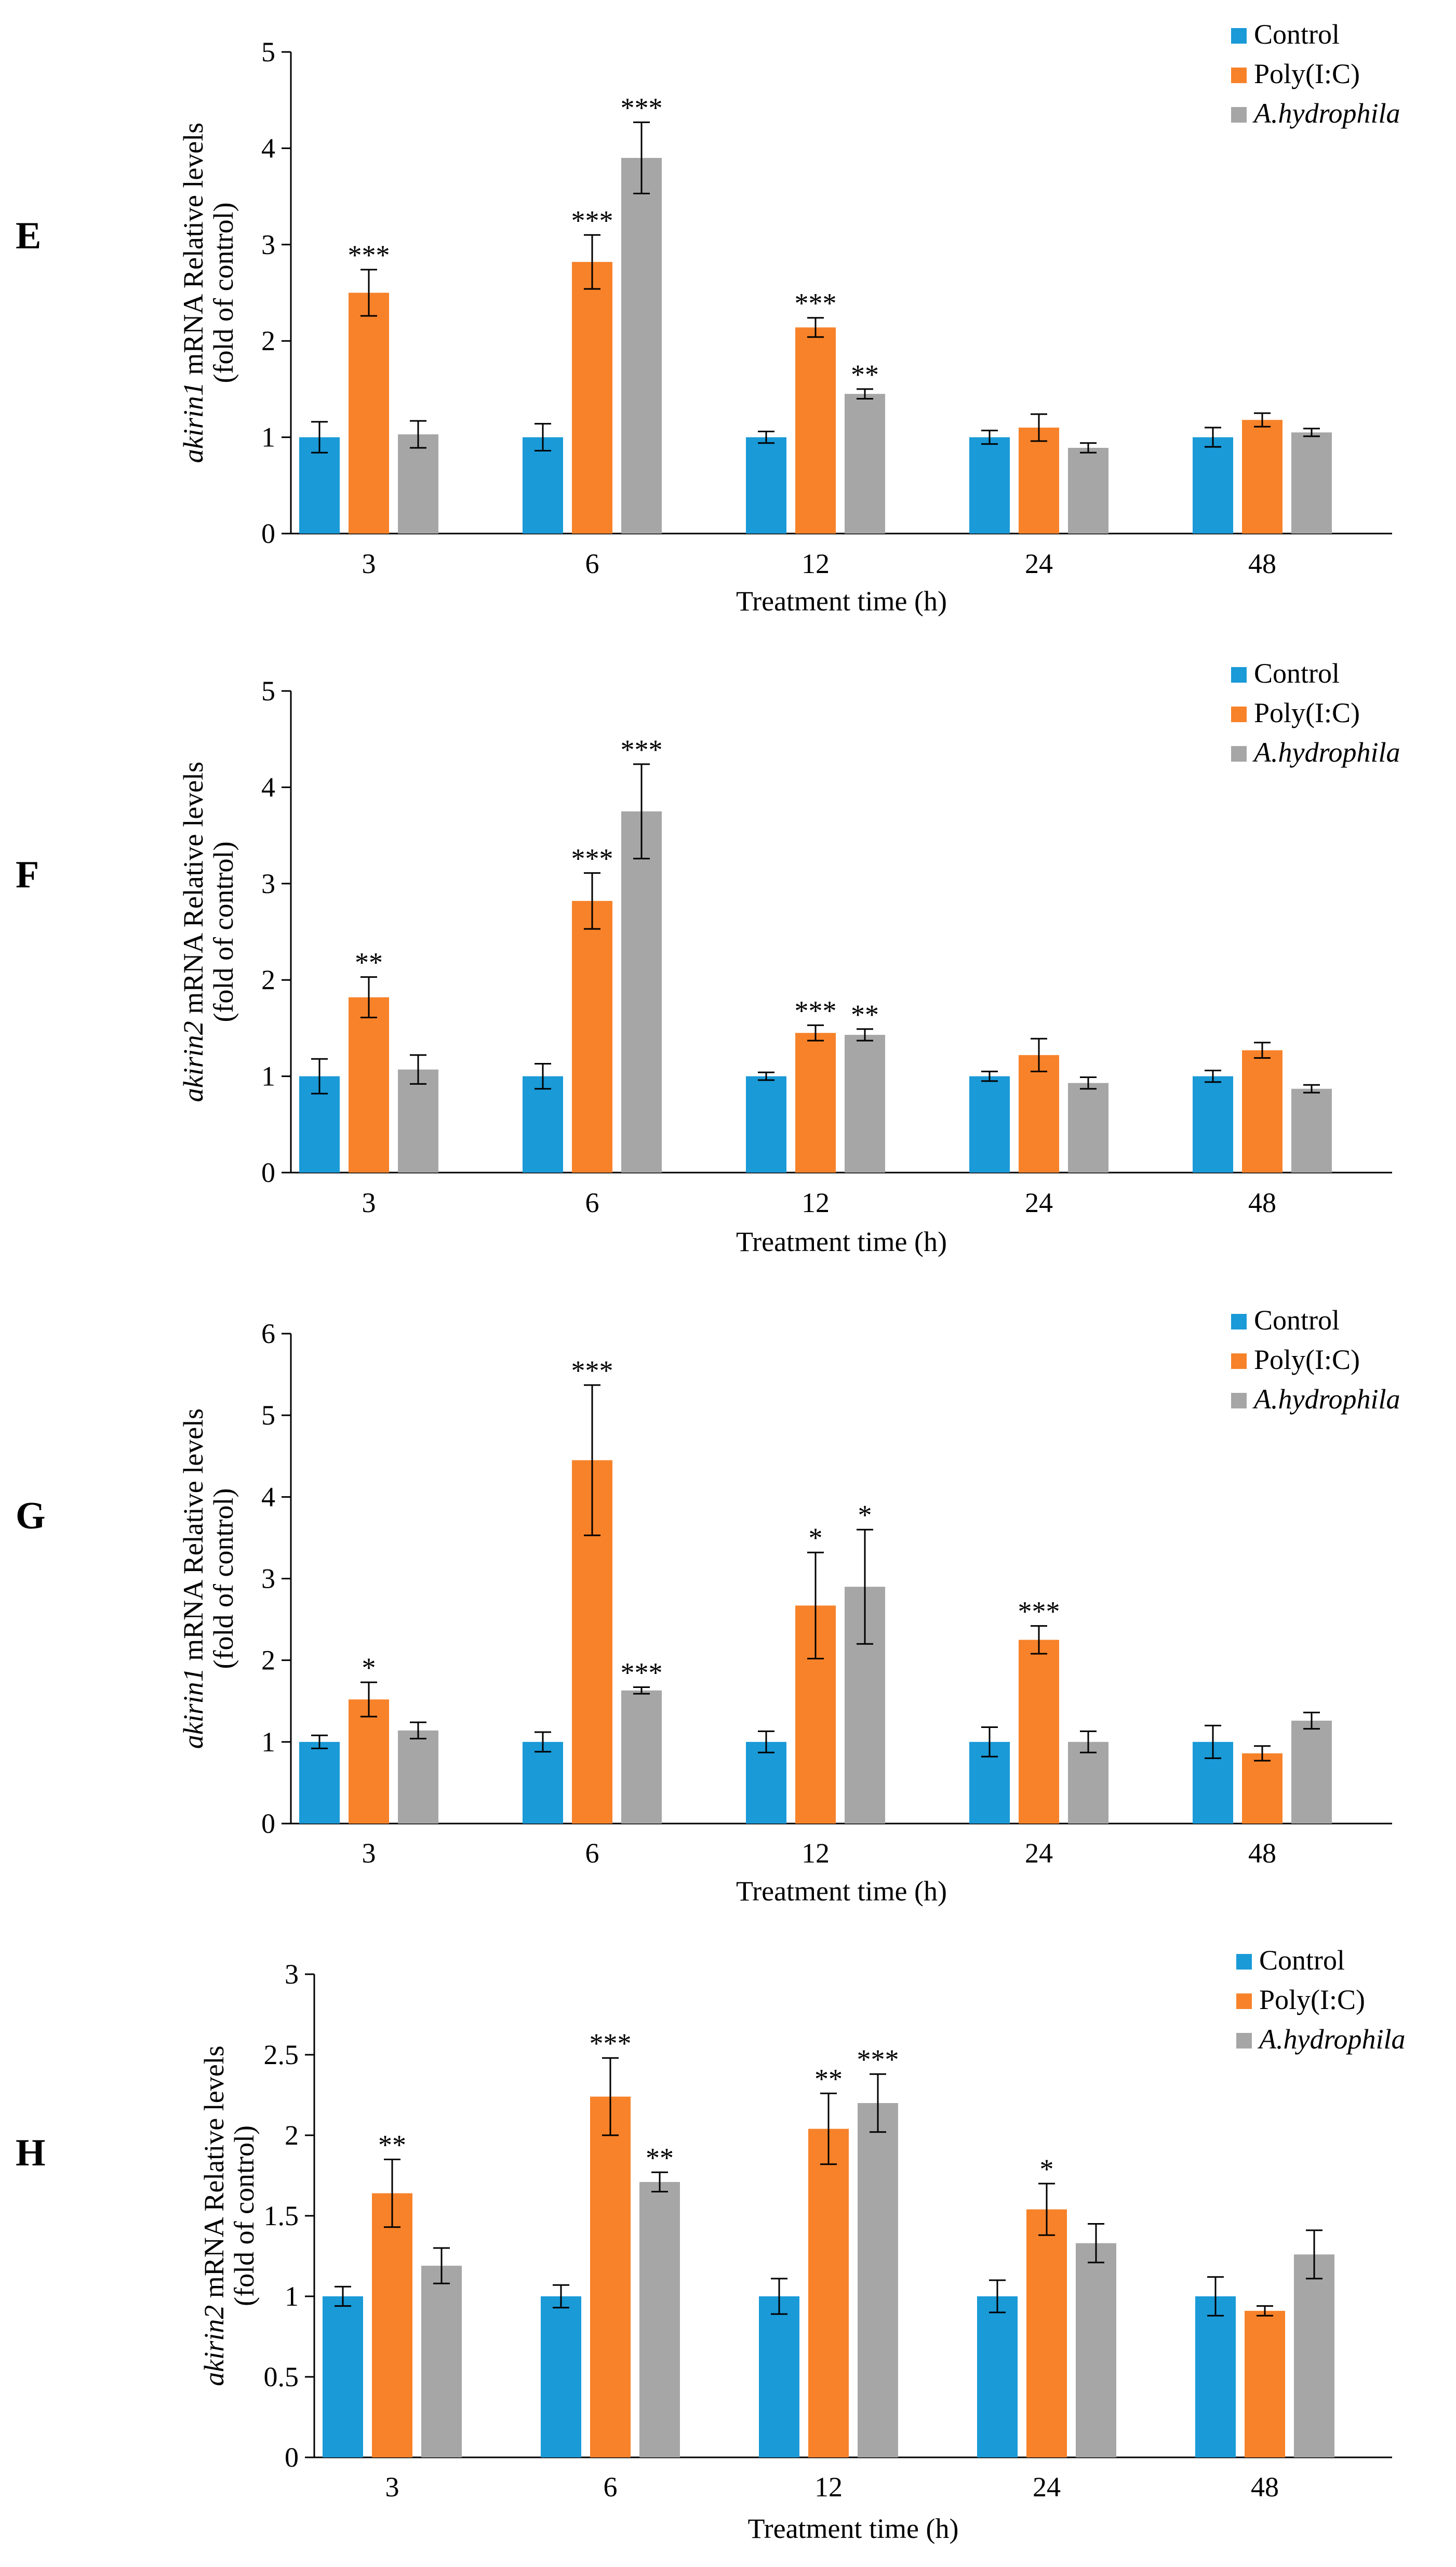 This screenshot has height=2567, width=1456. What do you see at coordinates (592, 564) in the screenshot?
I see `x-tick-label: 6` at bounding box center [592, 564].